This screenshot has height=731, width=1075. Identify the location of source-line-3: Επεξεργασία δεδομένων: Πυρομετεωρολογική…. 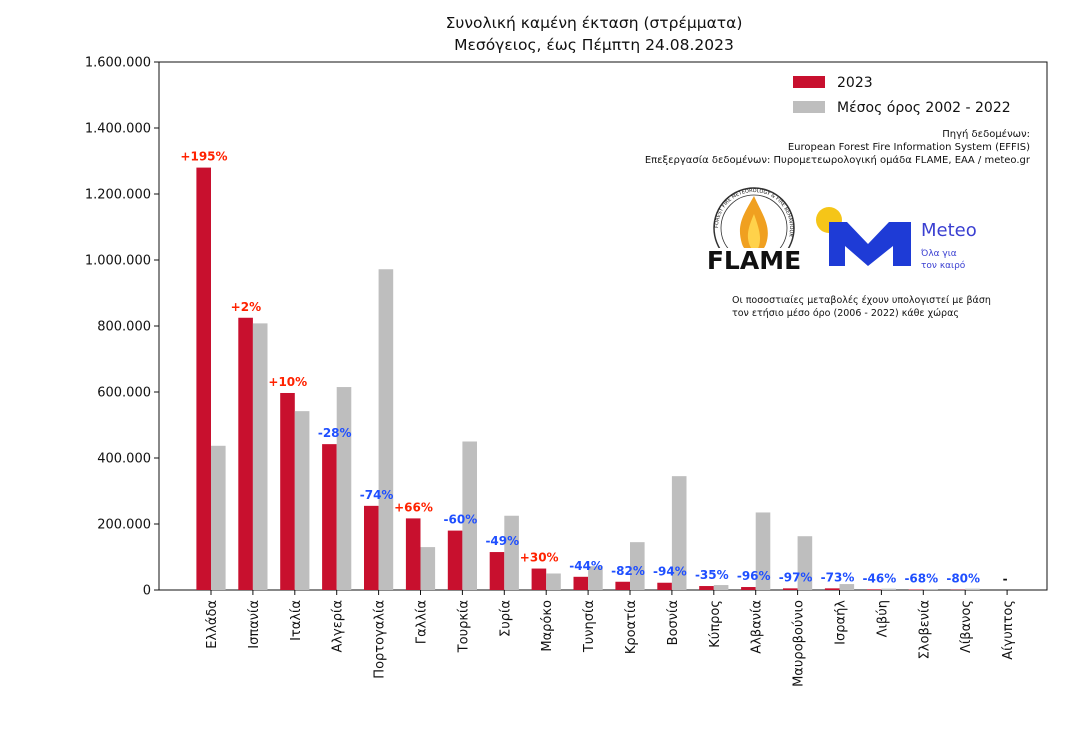
(838, 160).